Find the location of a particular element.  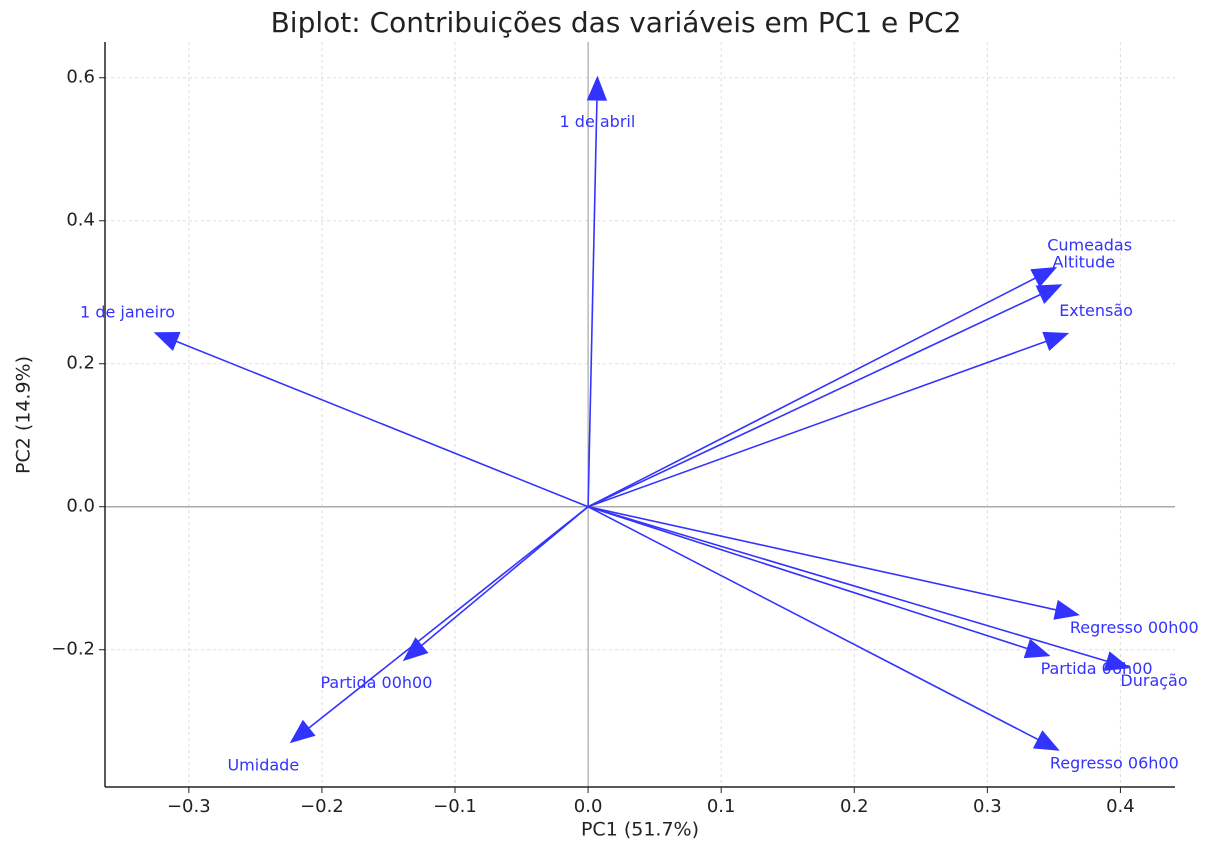

x-tick-label: 0.1 is located at coordinates (721, 806).